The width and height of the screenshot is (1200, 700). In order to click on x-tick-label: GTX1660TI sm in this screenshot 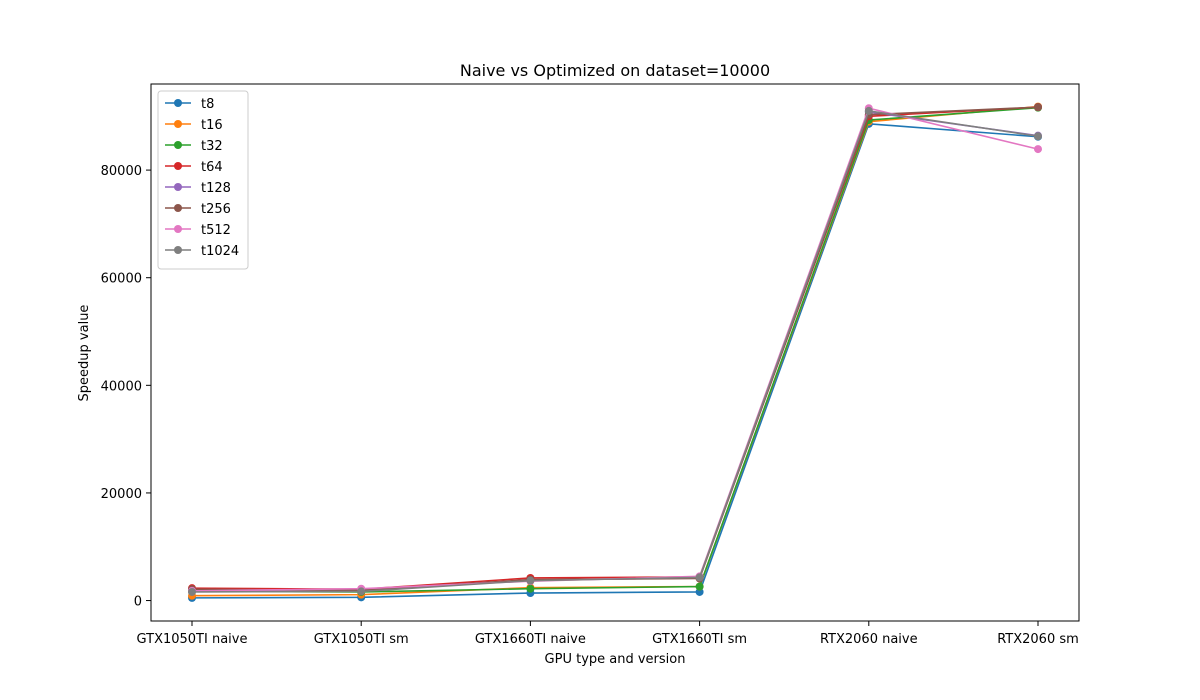, I will do `click(699, 639)`.